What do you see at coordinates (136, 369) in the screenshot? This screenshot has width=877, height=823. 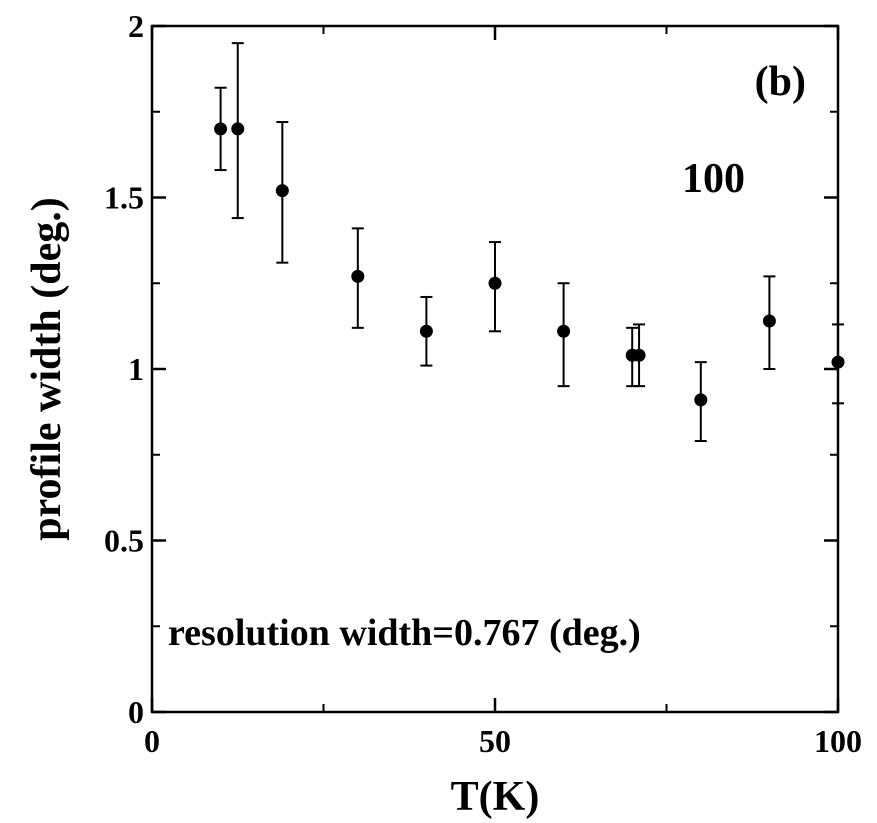 I see `y-tick-label: 1` at bounding box center [136, 369].